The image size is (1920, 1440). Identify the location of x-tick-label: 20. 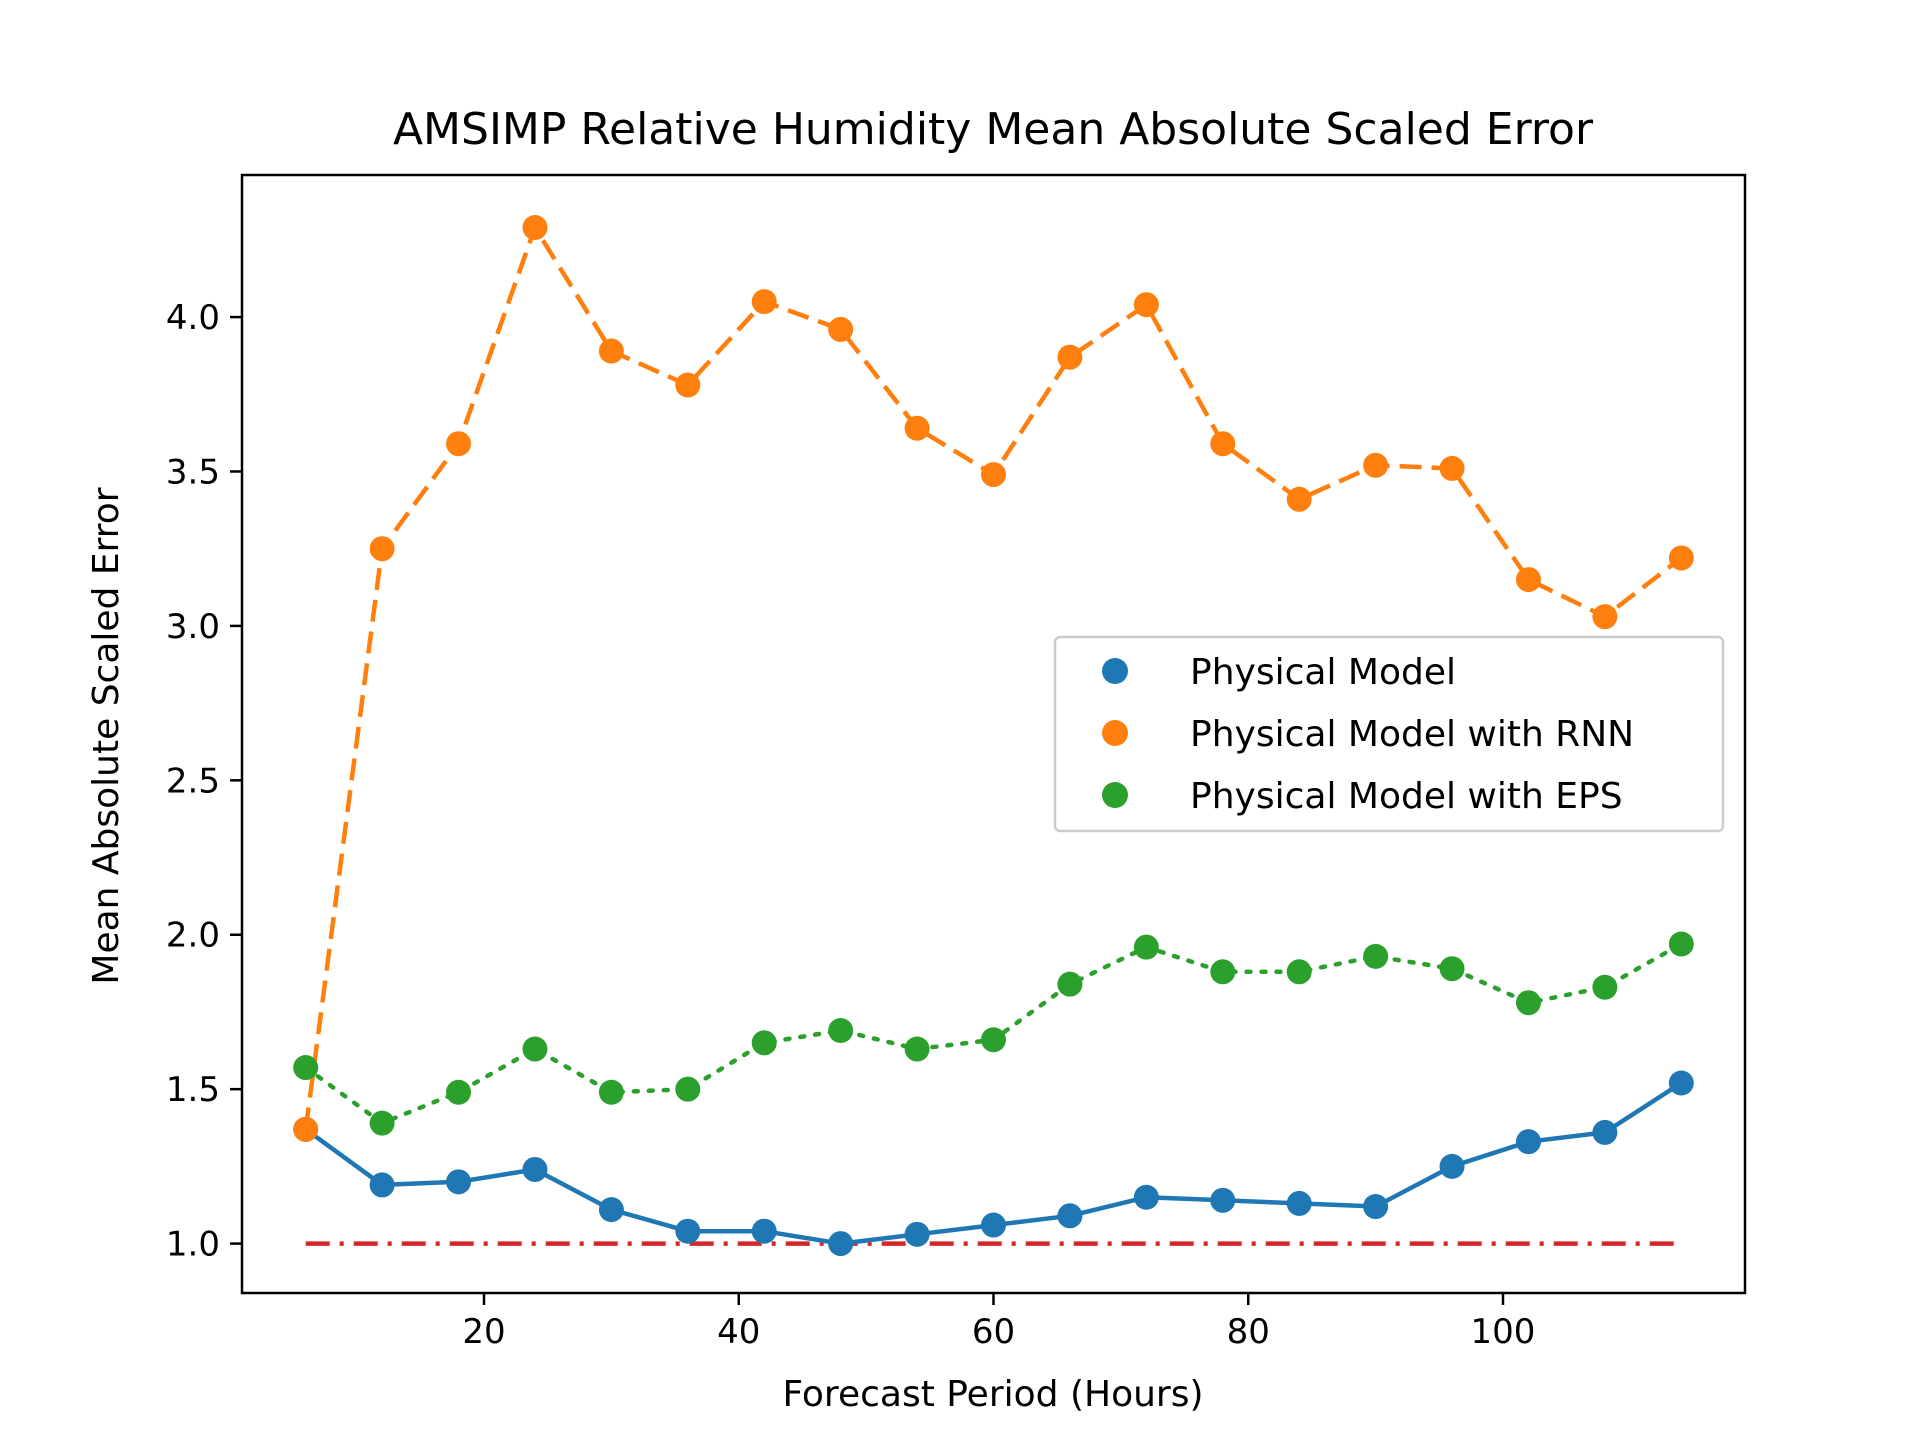
(483, 1332).